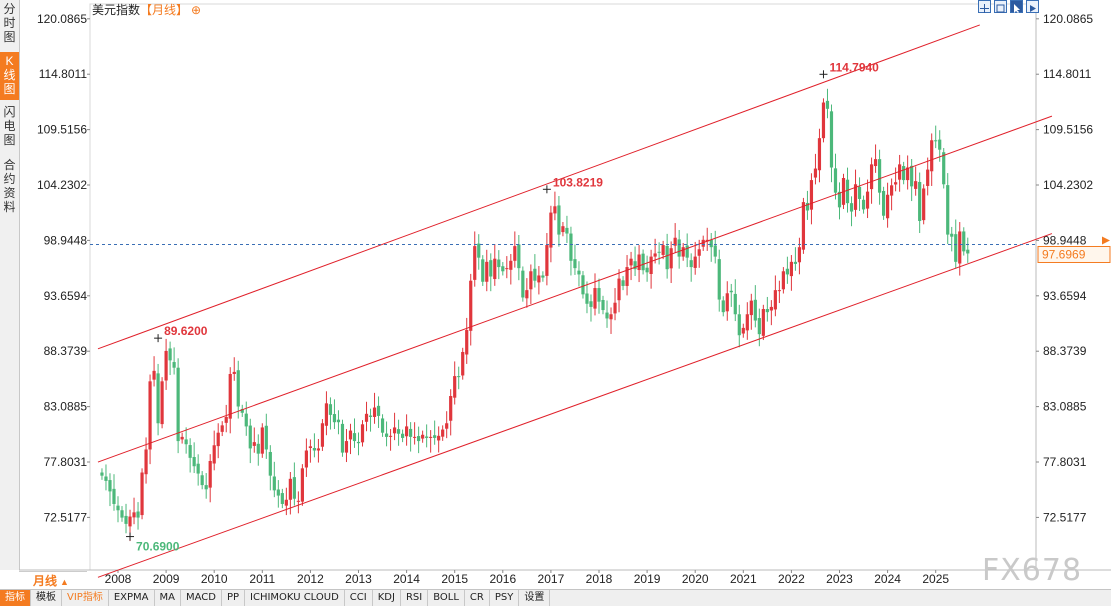  I want to click on indicator-tab-14: 设置, so click(535, 598).